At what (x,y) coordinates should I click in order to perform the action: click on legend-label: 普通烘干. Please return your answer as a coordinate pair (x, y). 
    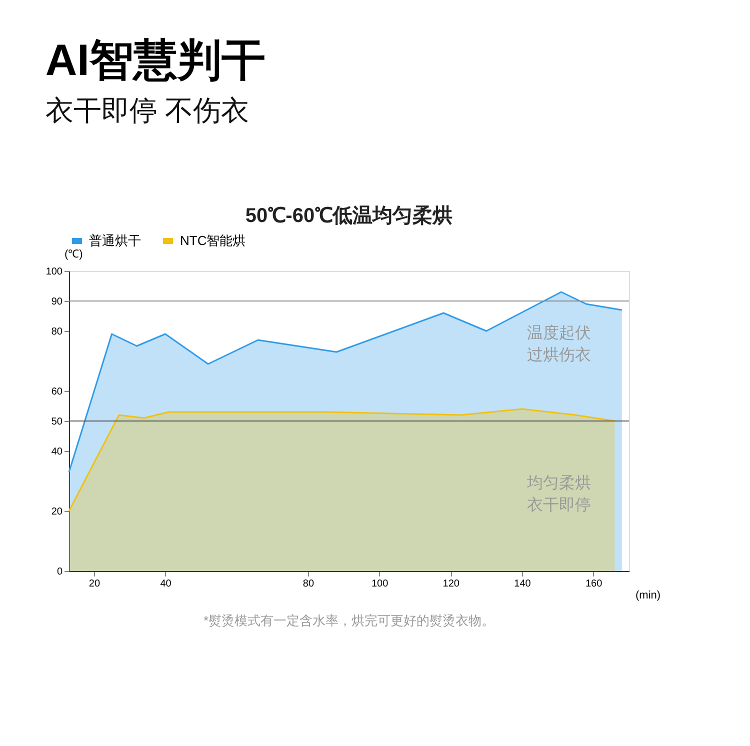
    Looking at the image, I should click on (115, 240).